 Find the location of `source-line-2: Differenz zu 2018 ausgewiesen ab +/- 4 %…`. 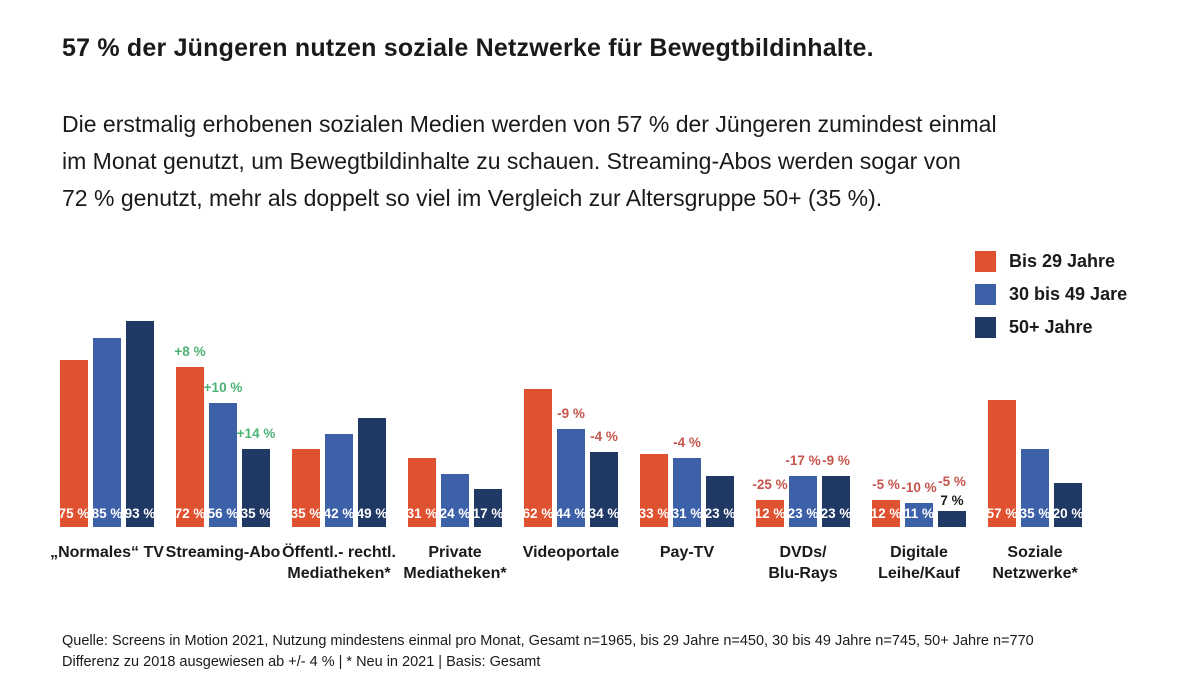

source-line-2: Differenz zu 2018 ausgewiesen ab +/- 4 %… is located at coordinates (301, 661).